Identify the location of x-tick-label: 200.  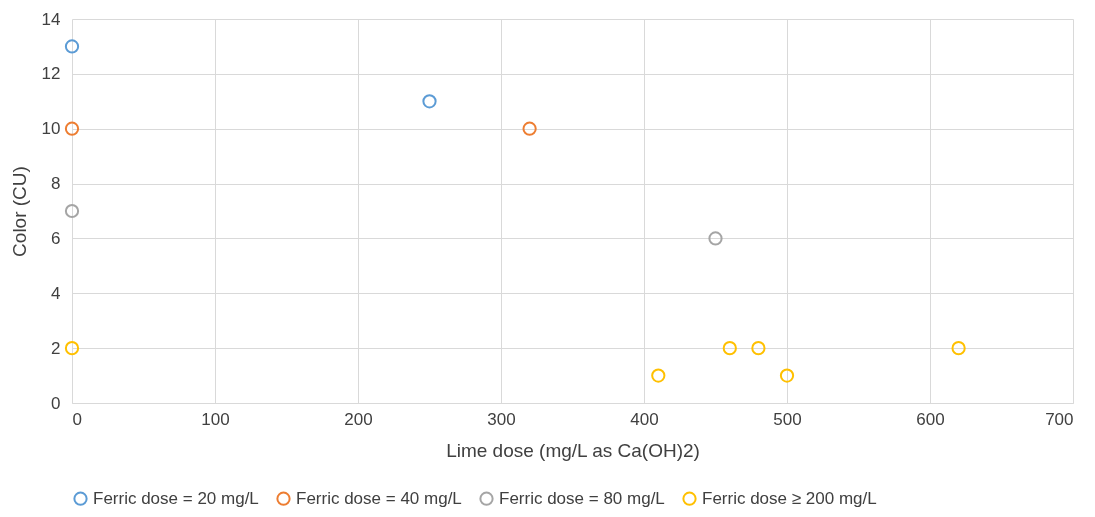
(358, 419).